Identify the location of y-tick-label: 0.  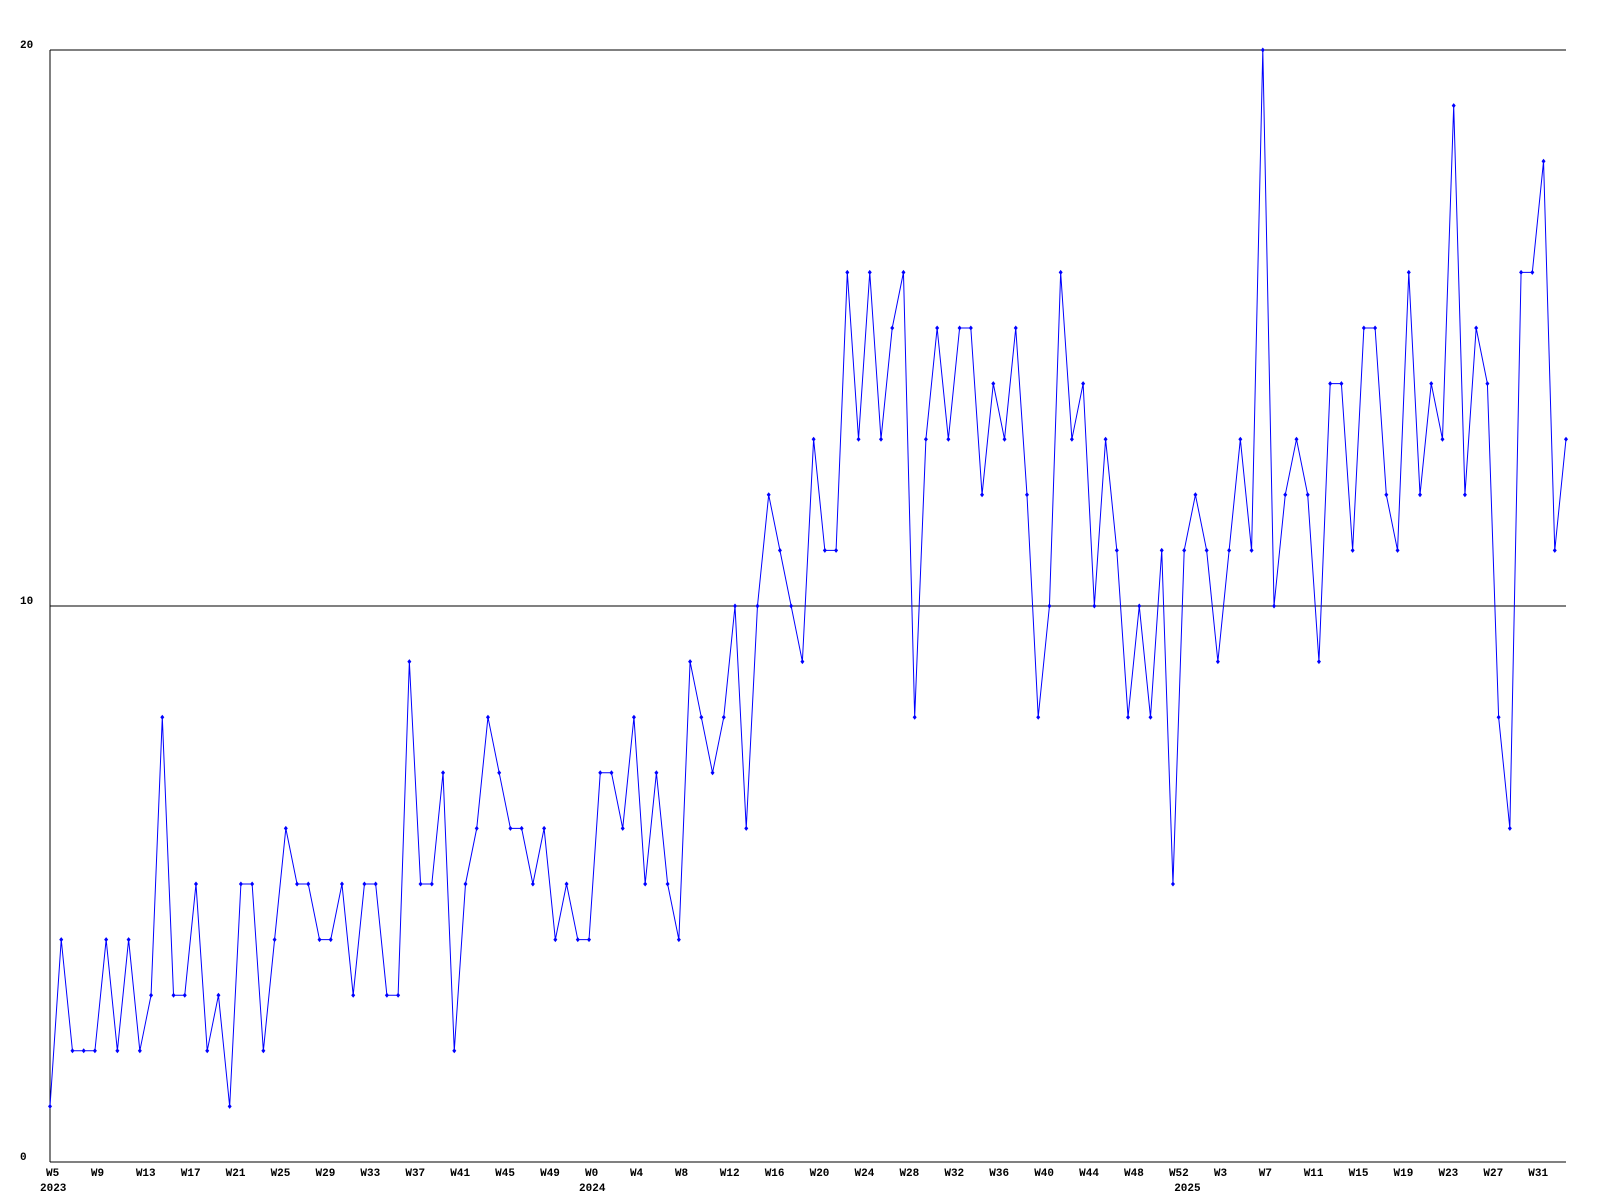
(23, 1158).